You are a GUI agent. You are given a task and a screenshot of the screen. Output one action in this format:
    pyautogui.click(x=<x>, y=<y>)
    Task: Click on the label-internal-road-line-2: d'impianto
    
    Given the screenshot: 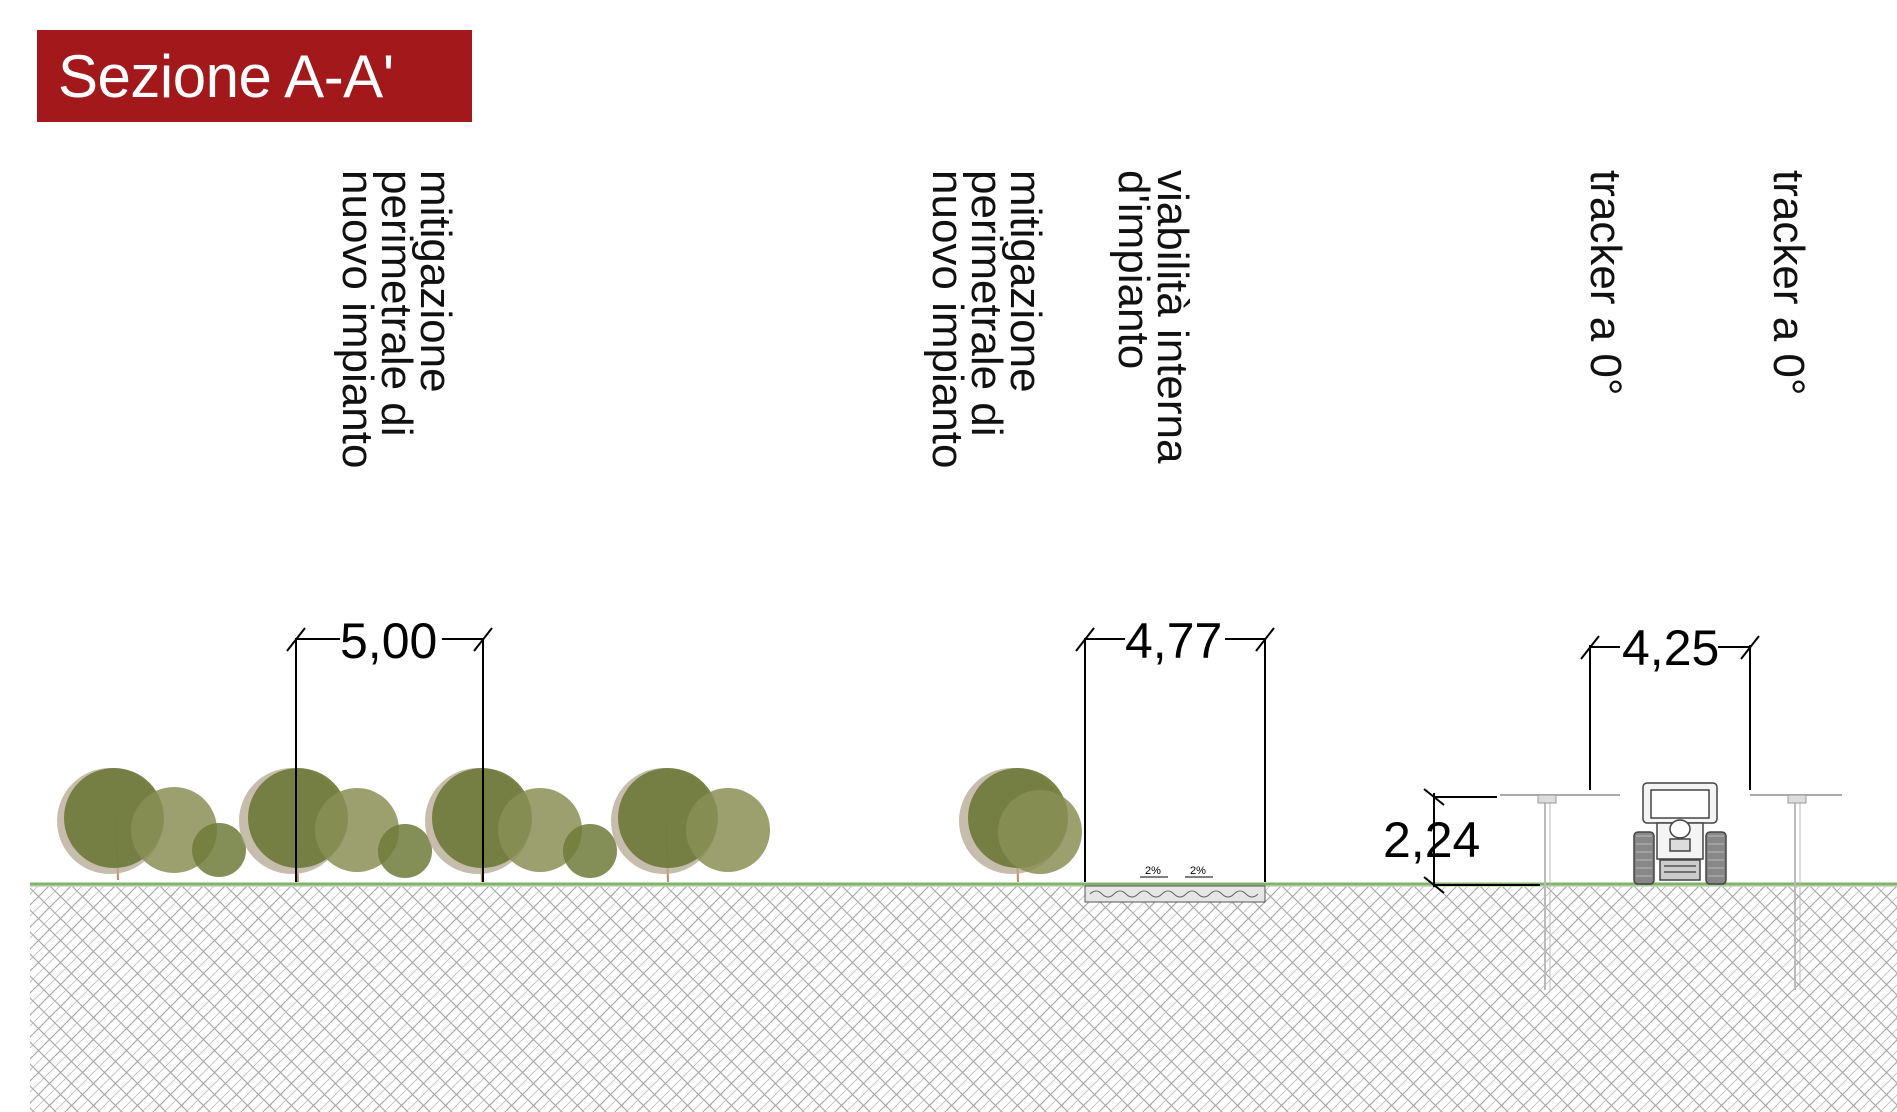 What is the action you would take?
    pyautogui.click(x=1133, y=270)
    